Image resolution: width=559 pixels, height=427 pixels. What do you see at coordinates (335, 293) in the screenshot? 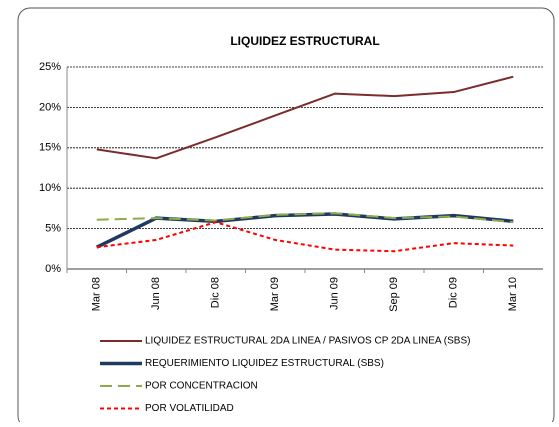
I see `x-tick-label: Jun 09` at bounding box center [335, 293].